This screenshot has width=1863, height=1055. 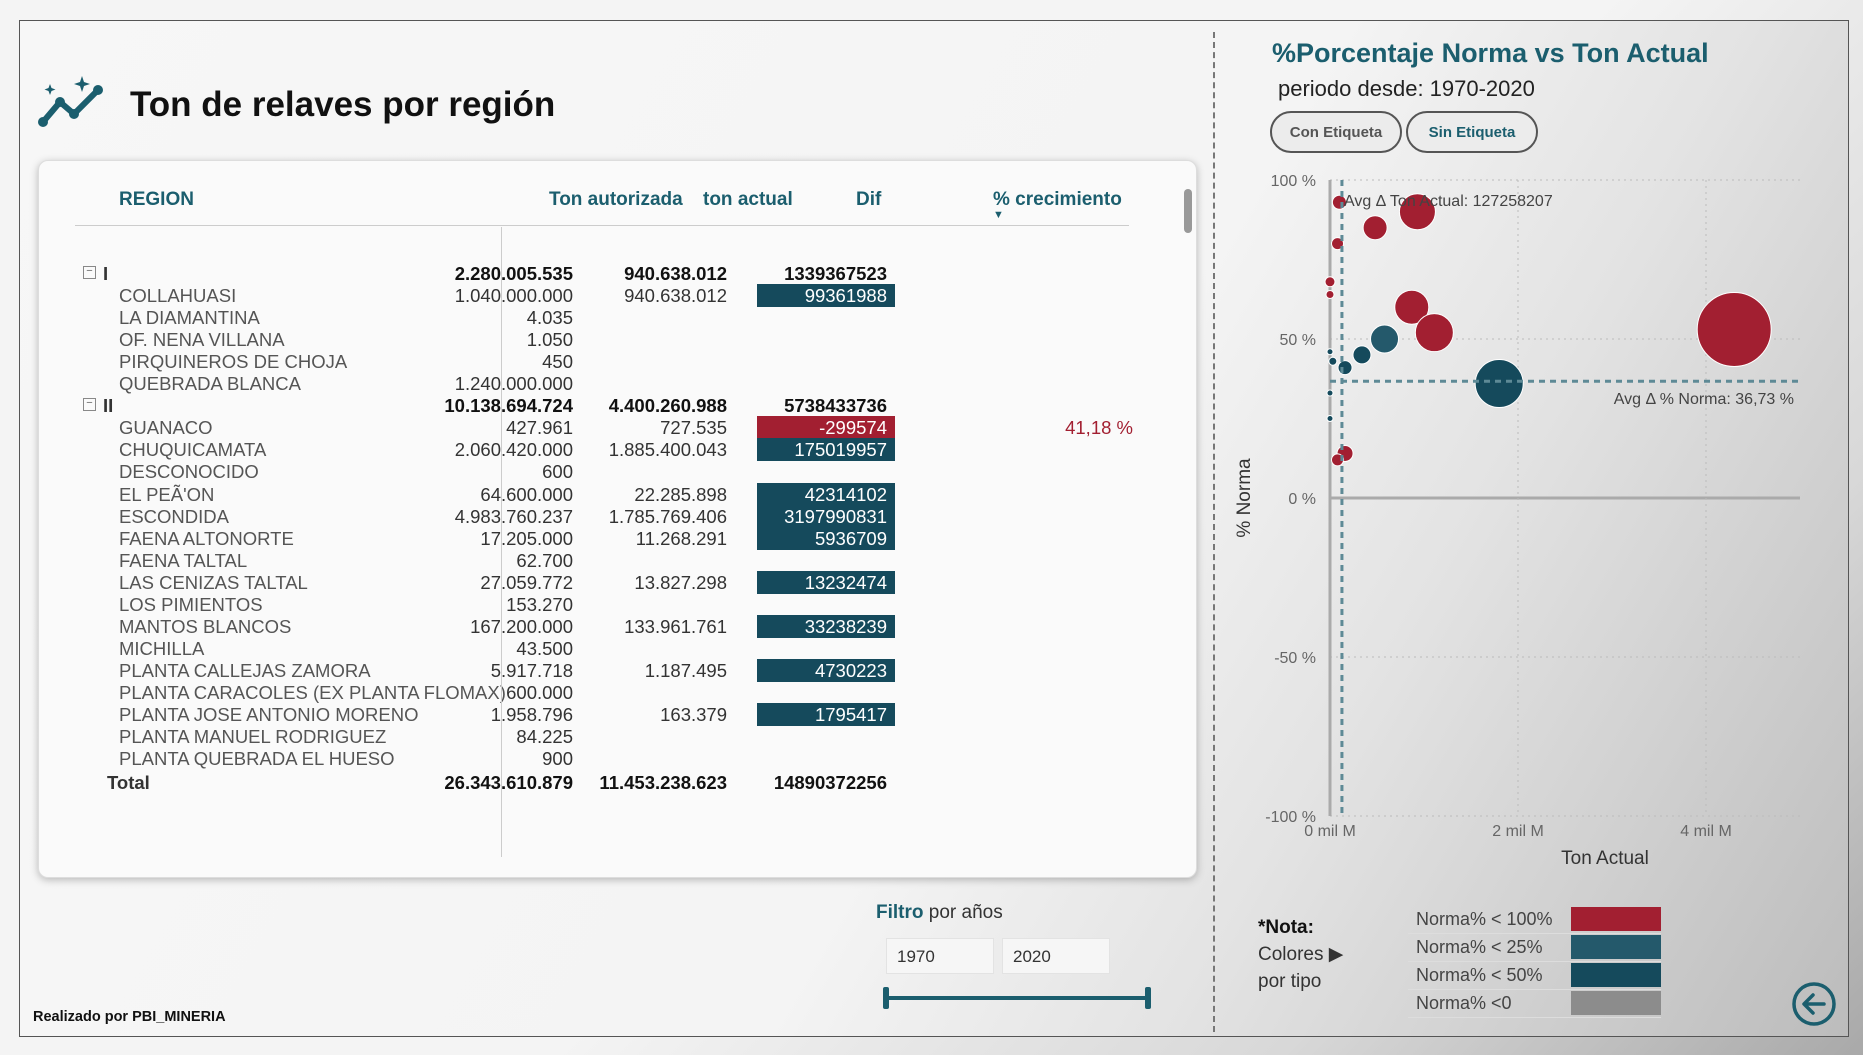 I want to click on dif-cell: 42314102, so click(x=826, y=494).